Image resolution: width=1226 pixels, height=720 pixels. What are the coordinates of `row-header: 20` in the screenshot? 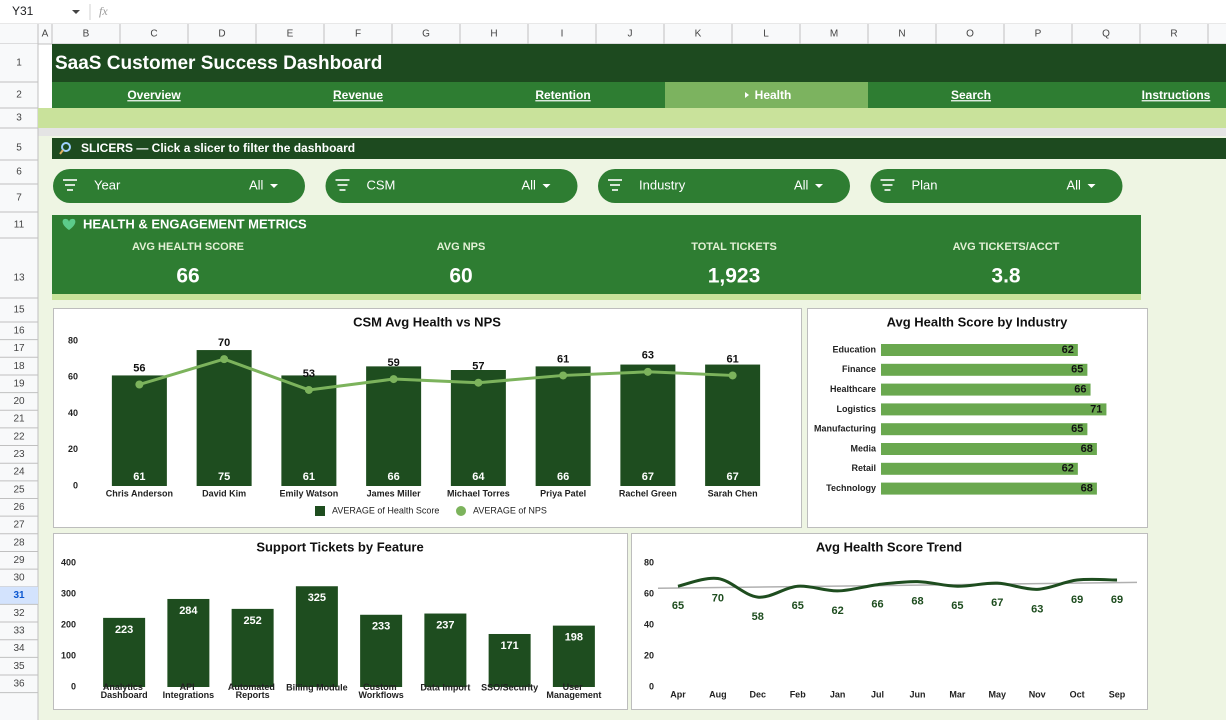 It's located at (19, 401).